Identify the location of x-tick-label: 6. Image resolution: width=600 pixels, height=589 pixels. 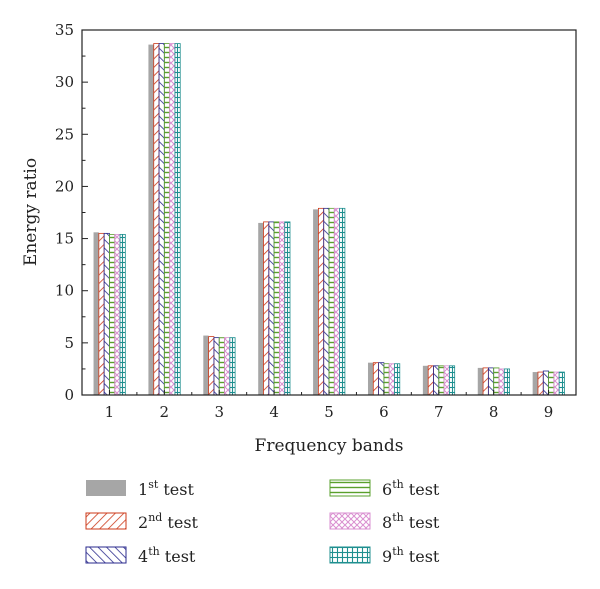
(384, 412).